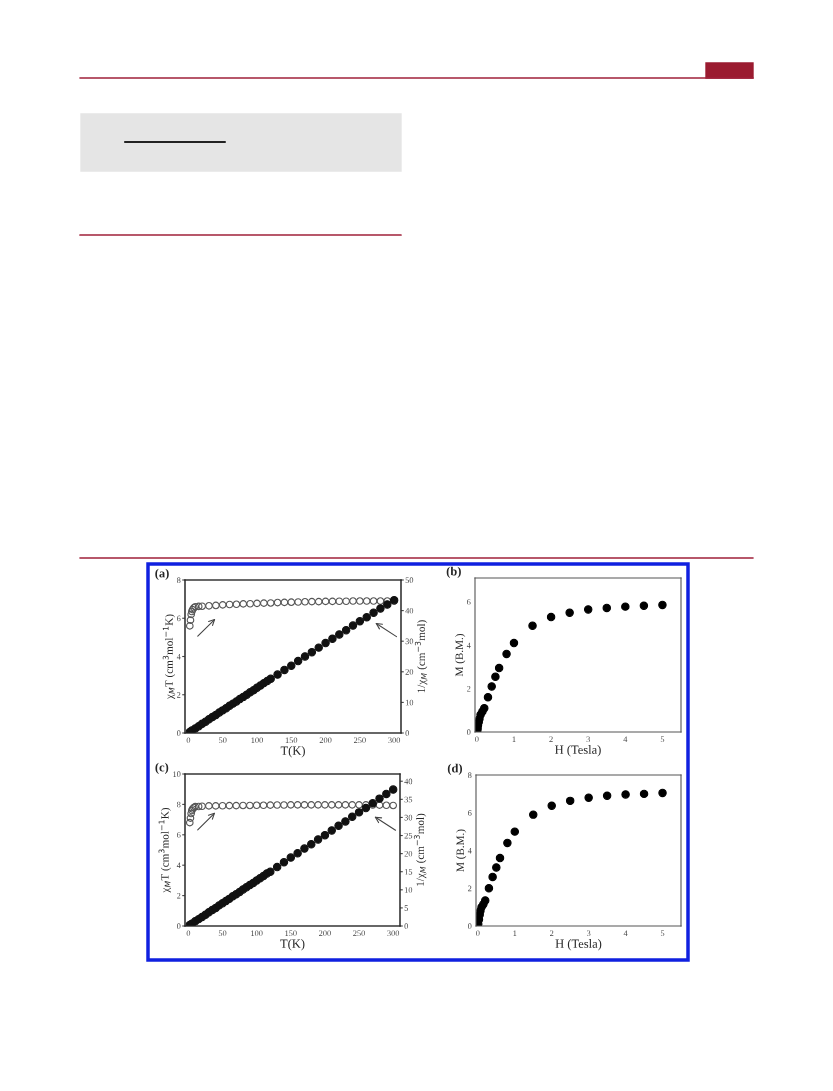 The image size is (833, 1091). I want to click on y2-tick-label: 25, so click(408, 835).